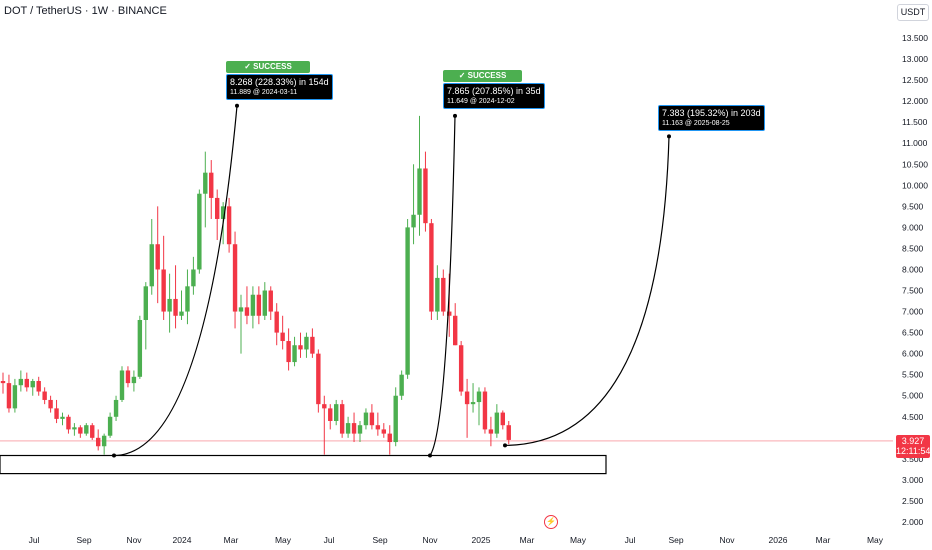 The image size is (932, 550). I want to click on price-tick-label: 8.000, so click(913, 269).